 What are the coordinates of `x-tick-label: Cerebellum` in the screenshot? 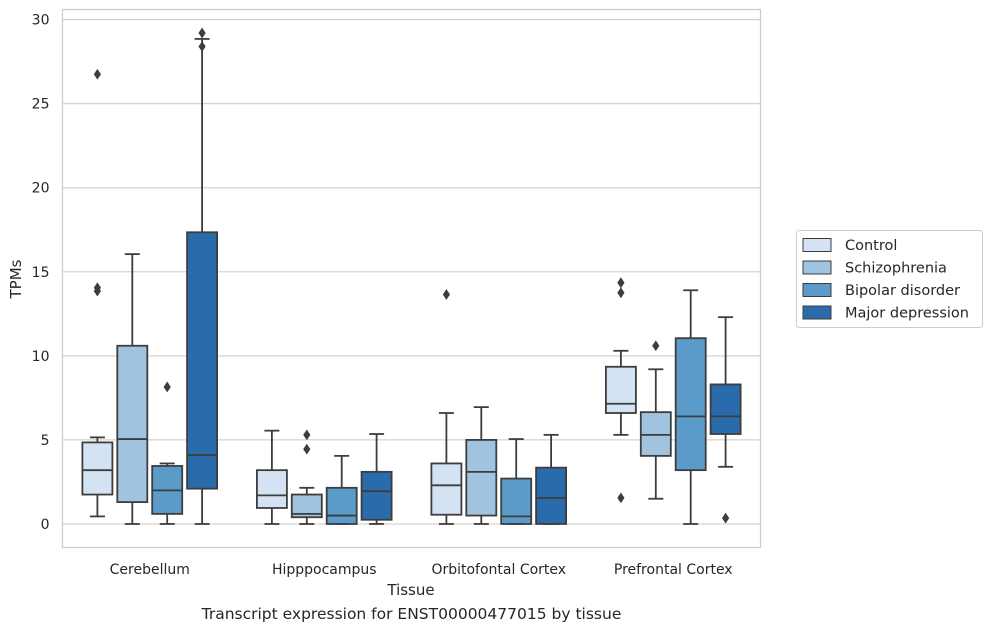 It's located at (150, 570).